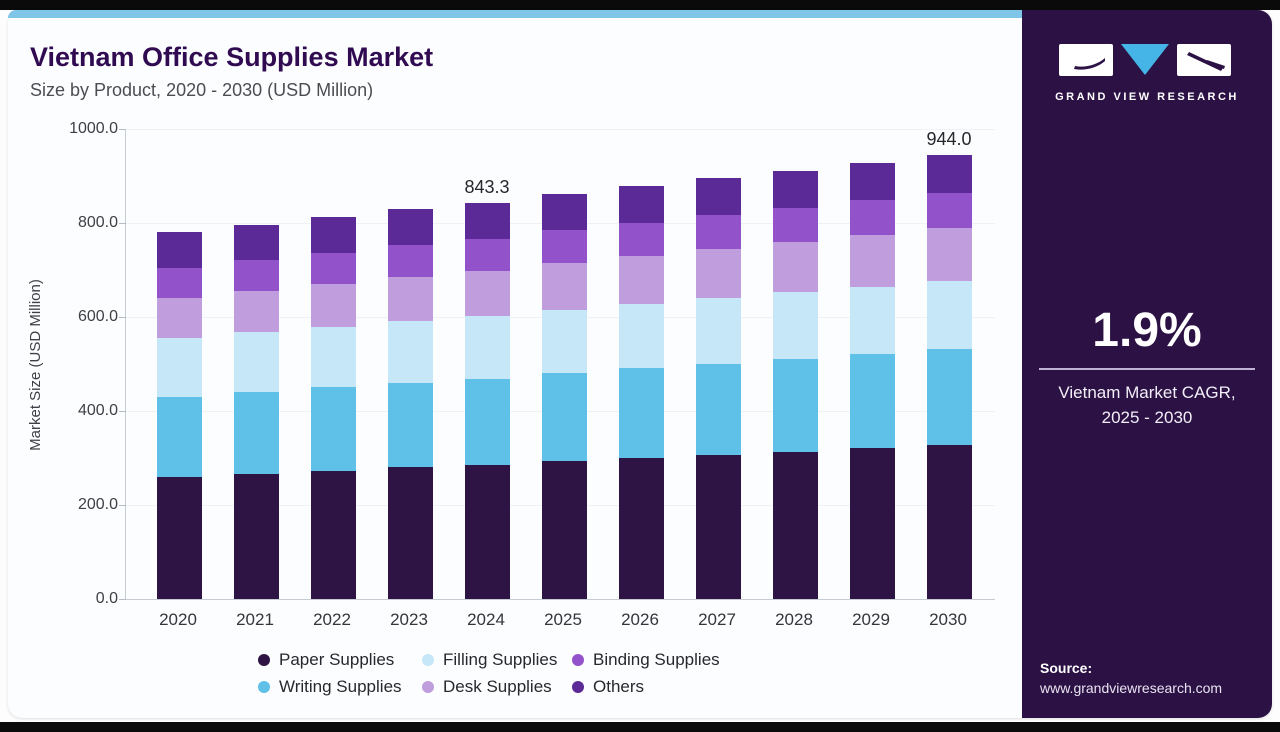 The height and width of the screenshot is (732, 1280). Describe the element at coordinates (97, 410) in the screenshot. I see `y-tick-label: 400.0` at that location.